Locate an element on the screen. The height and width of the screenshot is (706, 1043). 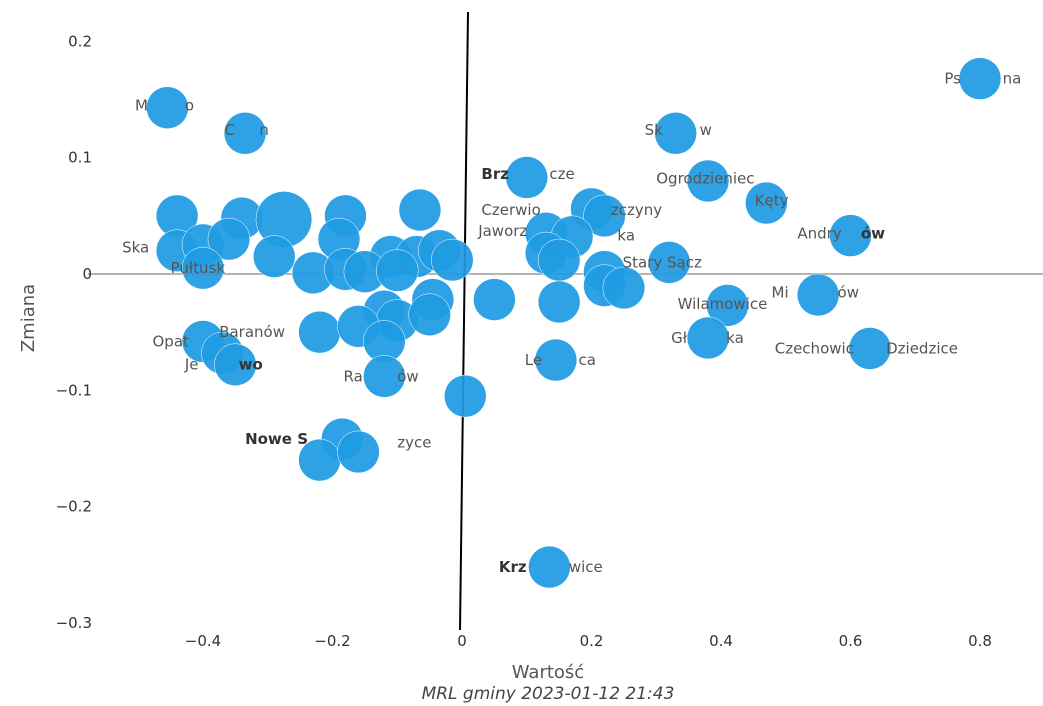
point-label: Ps is located at coordinates (952, 79).